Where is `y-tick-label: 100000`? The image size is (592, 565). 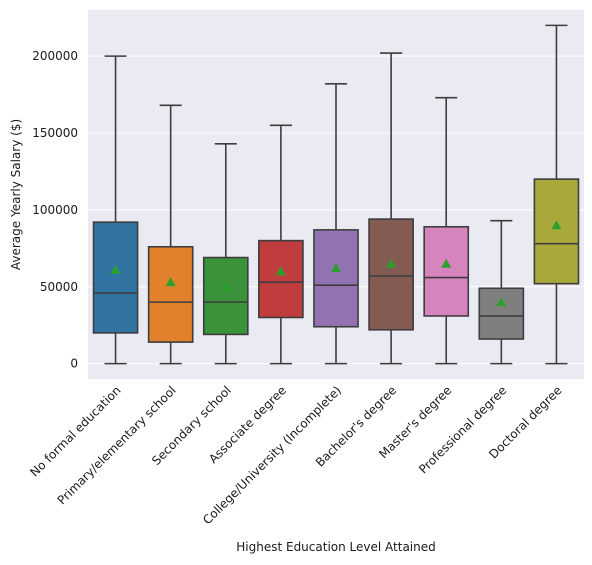 y-tick-label: 100000 is located at coordinates (55, 210).